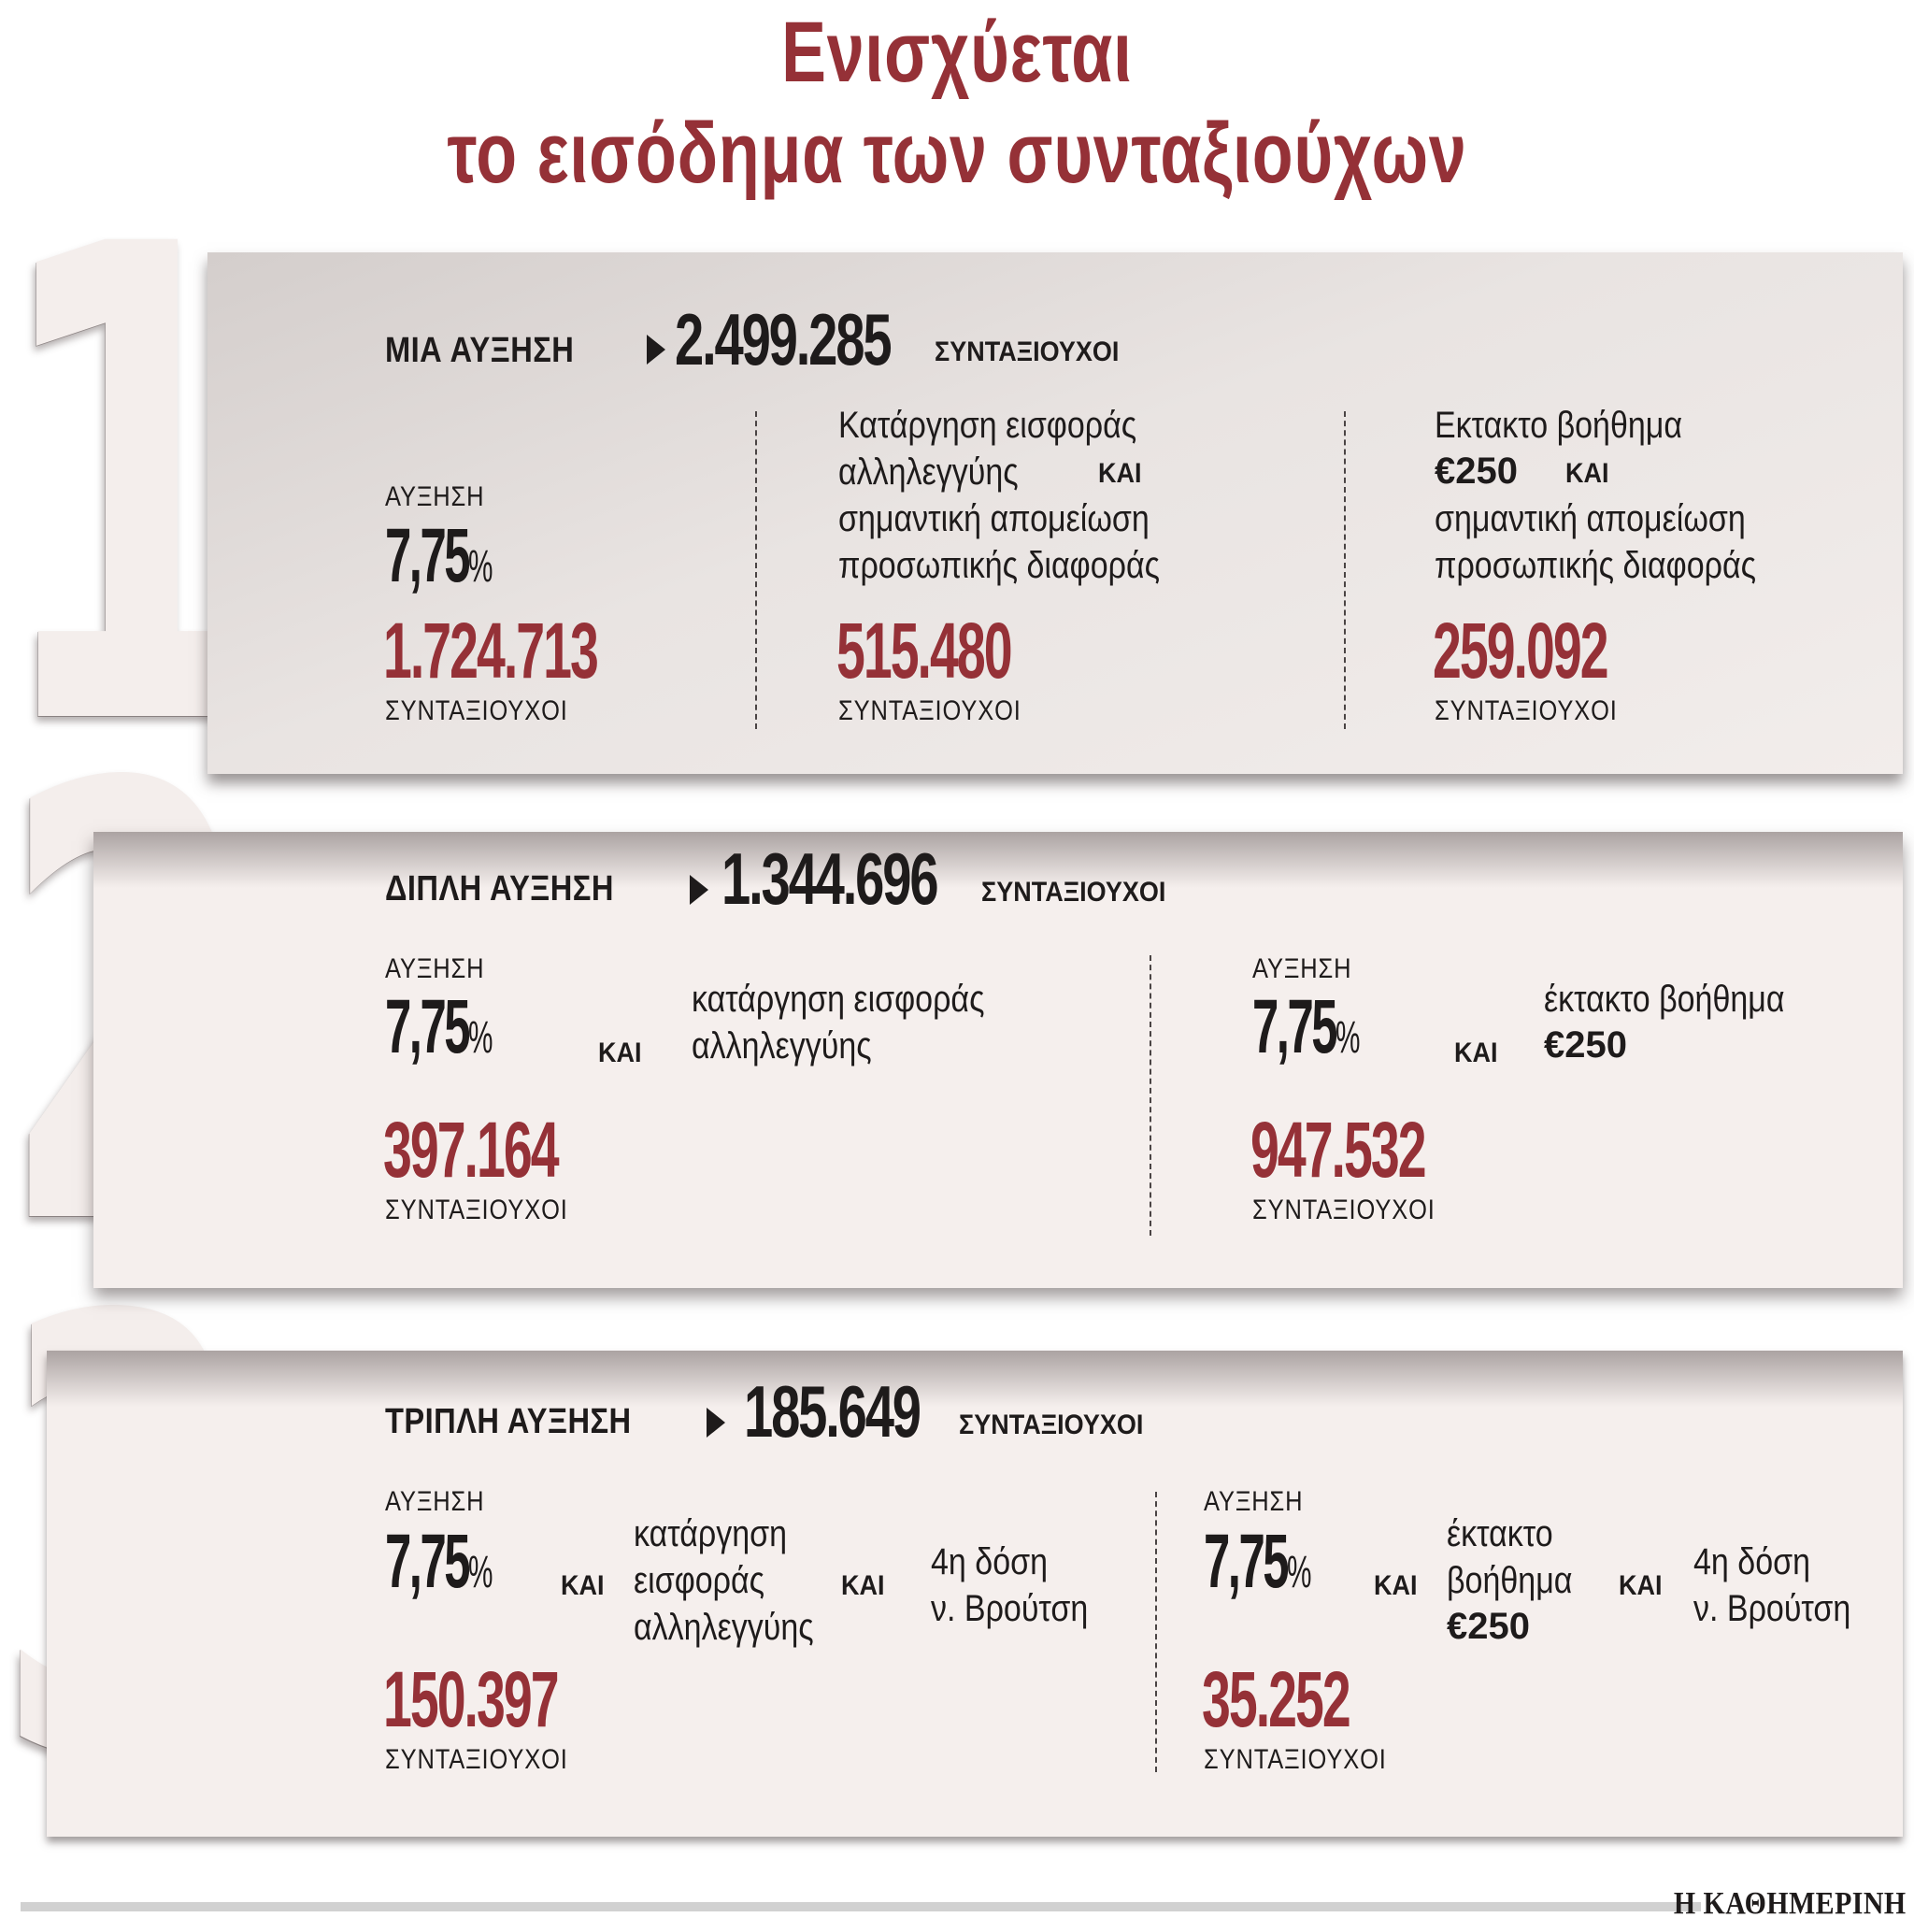  What do you see at coordinates (1073, 892) in the screenshot?
I see `section-2-total-suffix: ΣΥΝΤΑΞΙΟΥΧΟΙ` at bounding box center [1073, 892].